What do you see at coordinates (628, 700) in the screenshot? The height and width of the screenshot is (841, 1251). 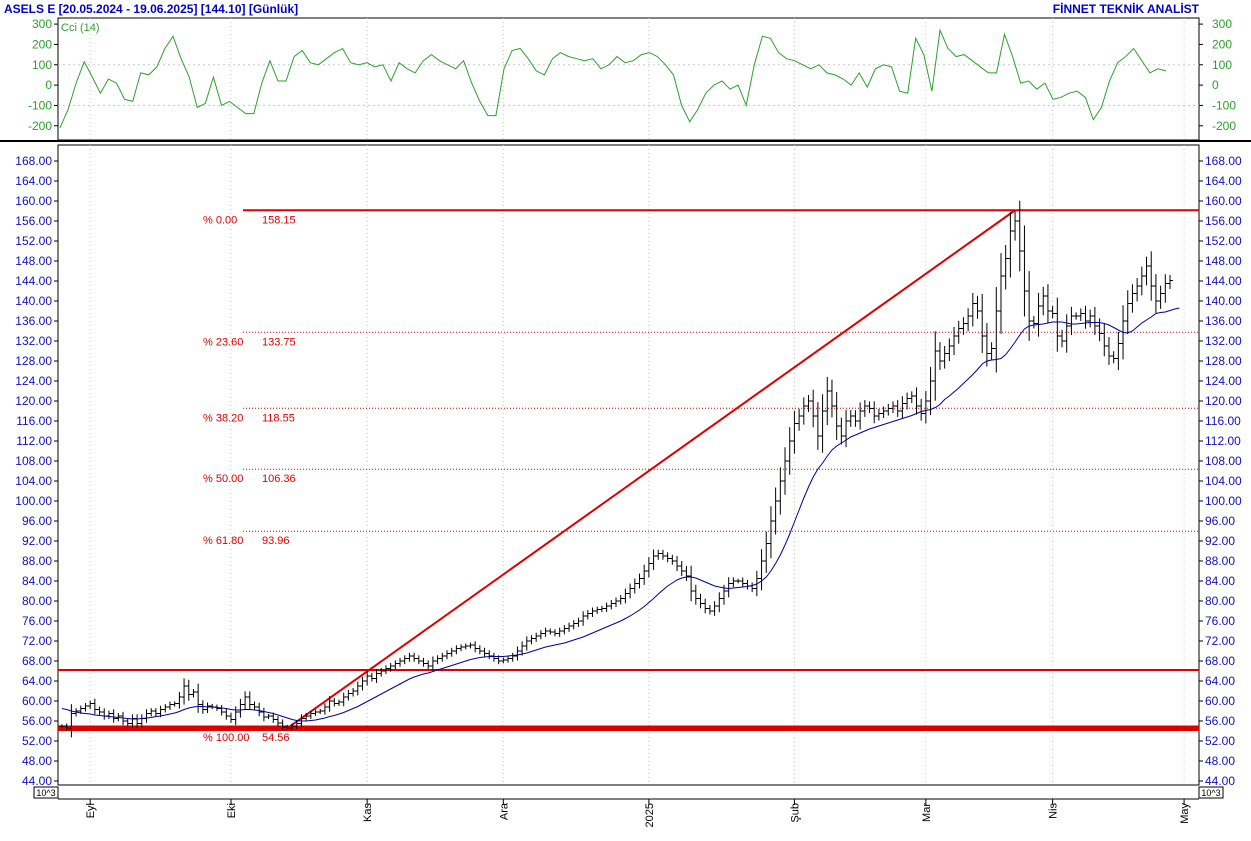 I see `horizontal-lines` at bounding box center [628, 700].